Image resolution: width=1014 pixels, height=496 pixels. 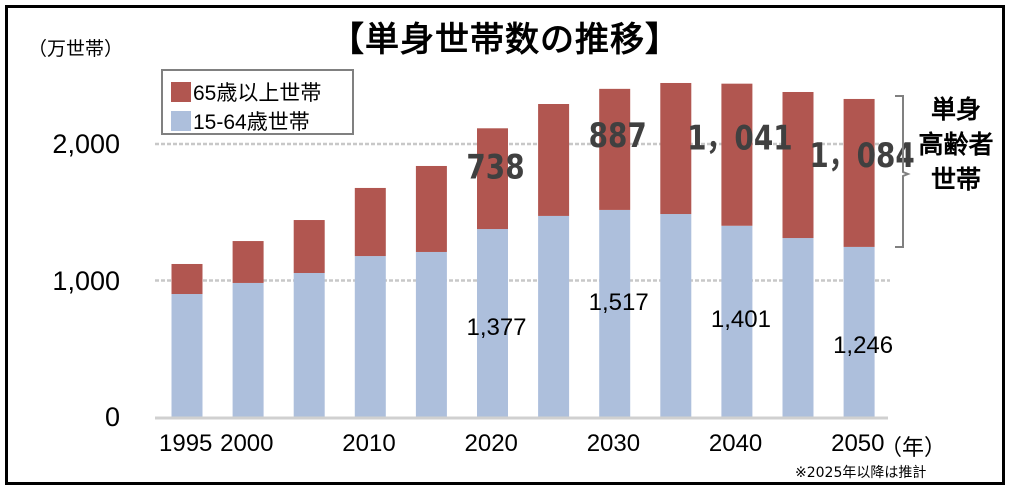 I want to click on bar-65plus-2050, so click(x=859, y=172).